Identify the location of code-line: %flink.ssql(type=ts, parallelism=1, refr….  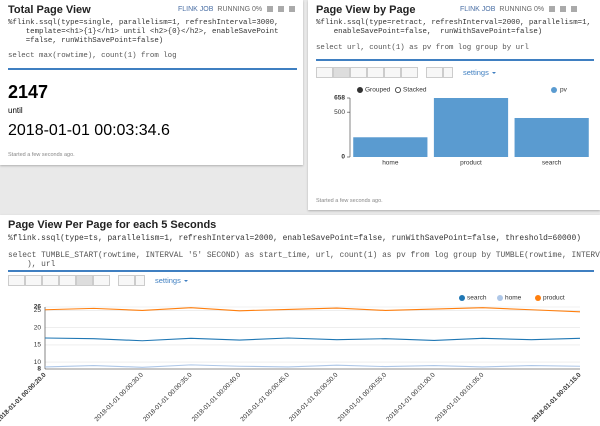
(294, 238).